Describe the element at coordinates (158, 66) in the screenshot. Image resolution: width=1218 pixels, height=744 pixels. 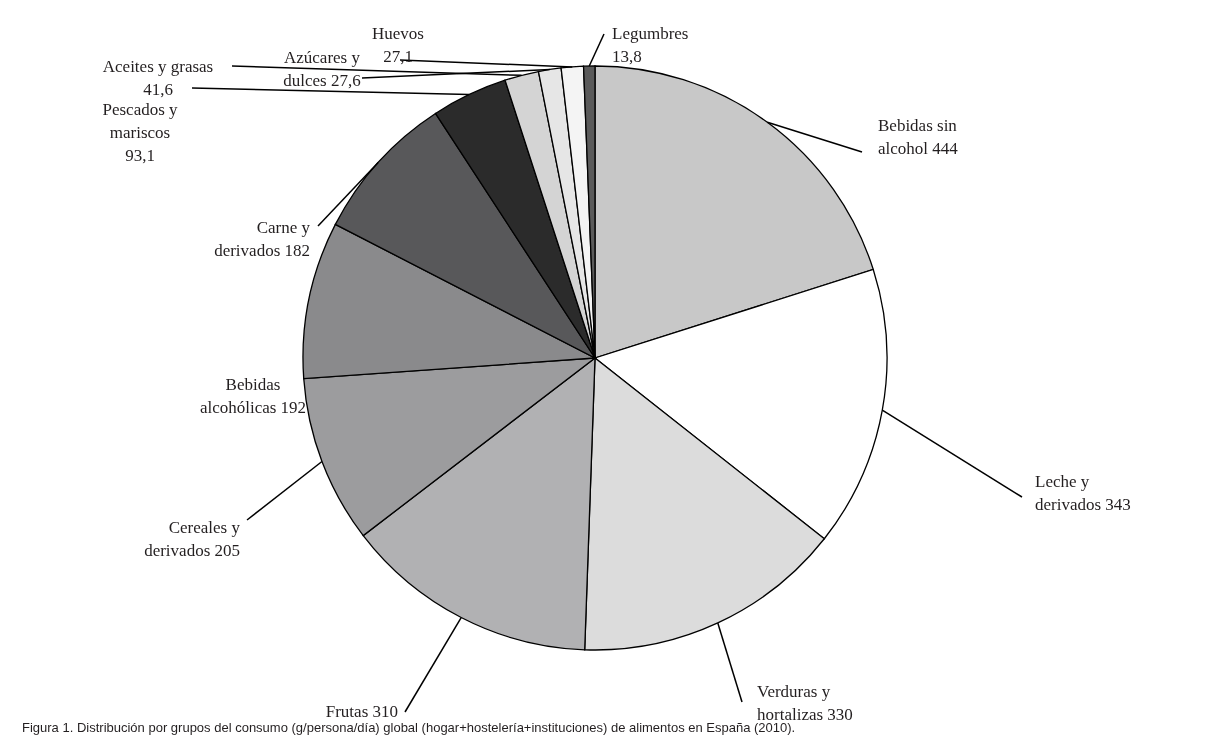
I see `slice-label: Aceites y grasas` at that location.